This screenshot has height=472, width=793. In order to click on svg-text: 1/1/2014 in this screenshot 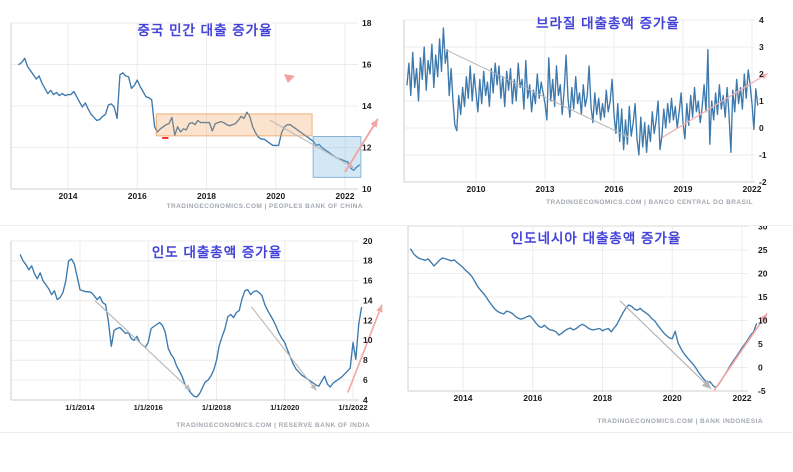, I will do `click(80, 407)`.